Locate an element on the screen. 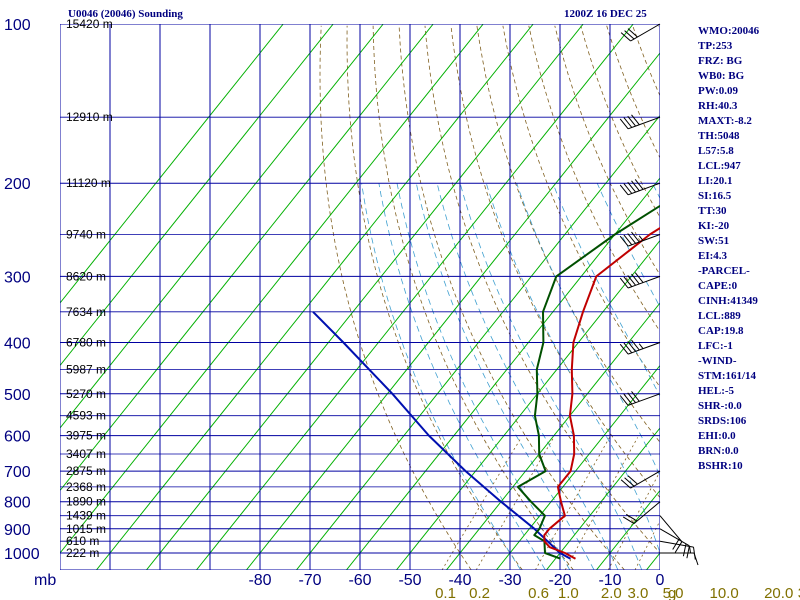 The image size is (800, 600). dewpoint-trace is located at coordinates (588, 382).